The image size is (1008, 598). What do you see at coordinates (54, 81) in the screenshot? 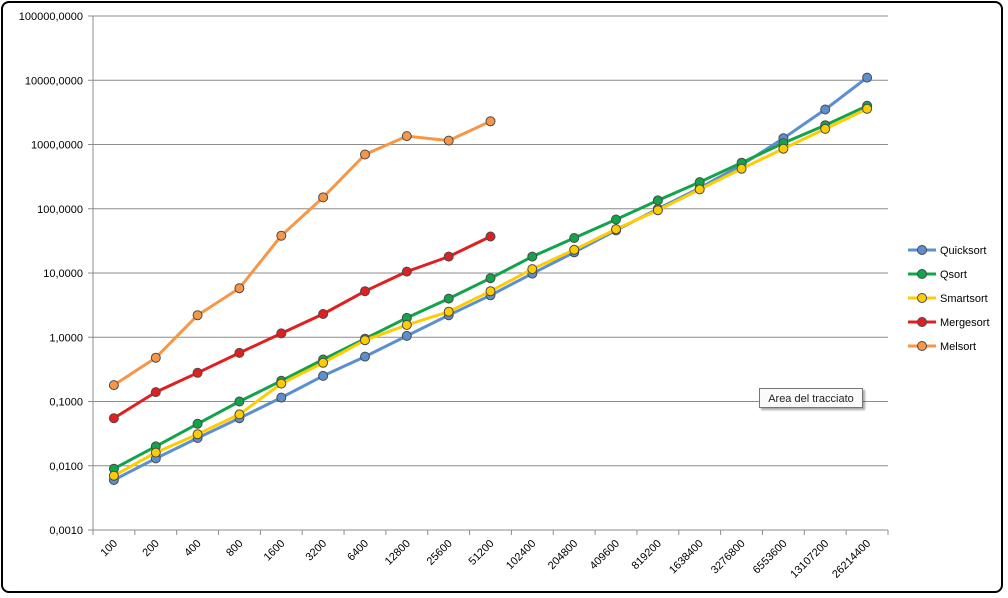
I see `y-tick-label: 10000,0000` at bounding box center [54, 81].